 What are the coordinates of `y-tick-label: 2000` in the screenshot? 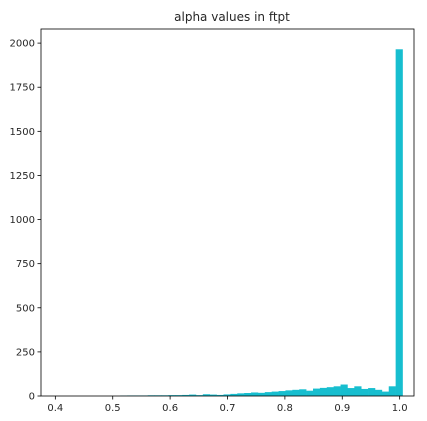 It's located at (22, 44).